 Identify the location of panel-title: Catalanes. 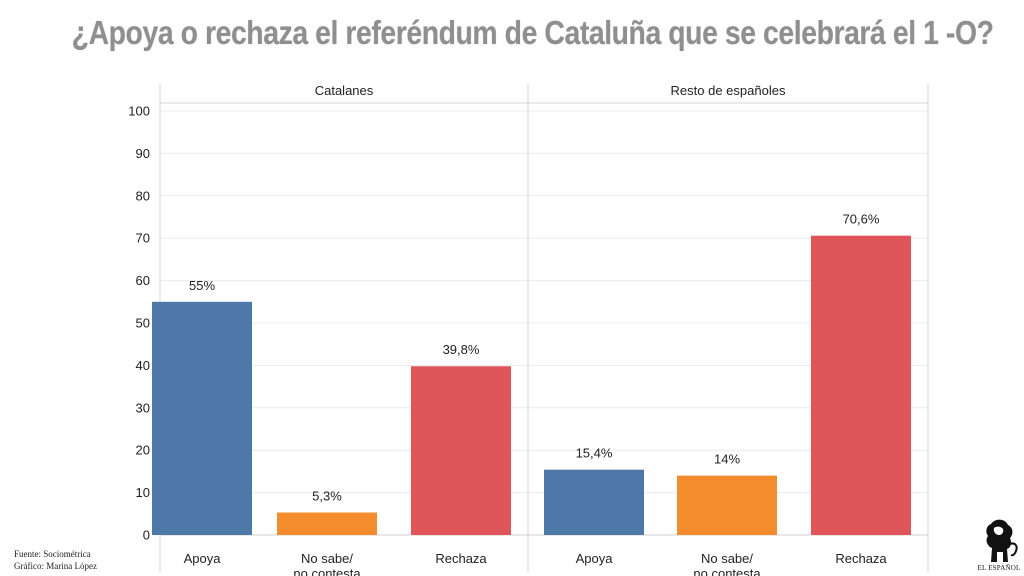
(344, 90).